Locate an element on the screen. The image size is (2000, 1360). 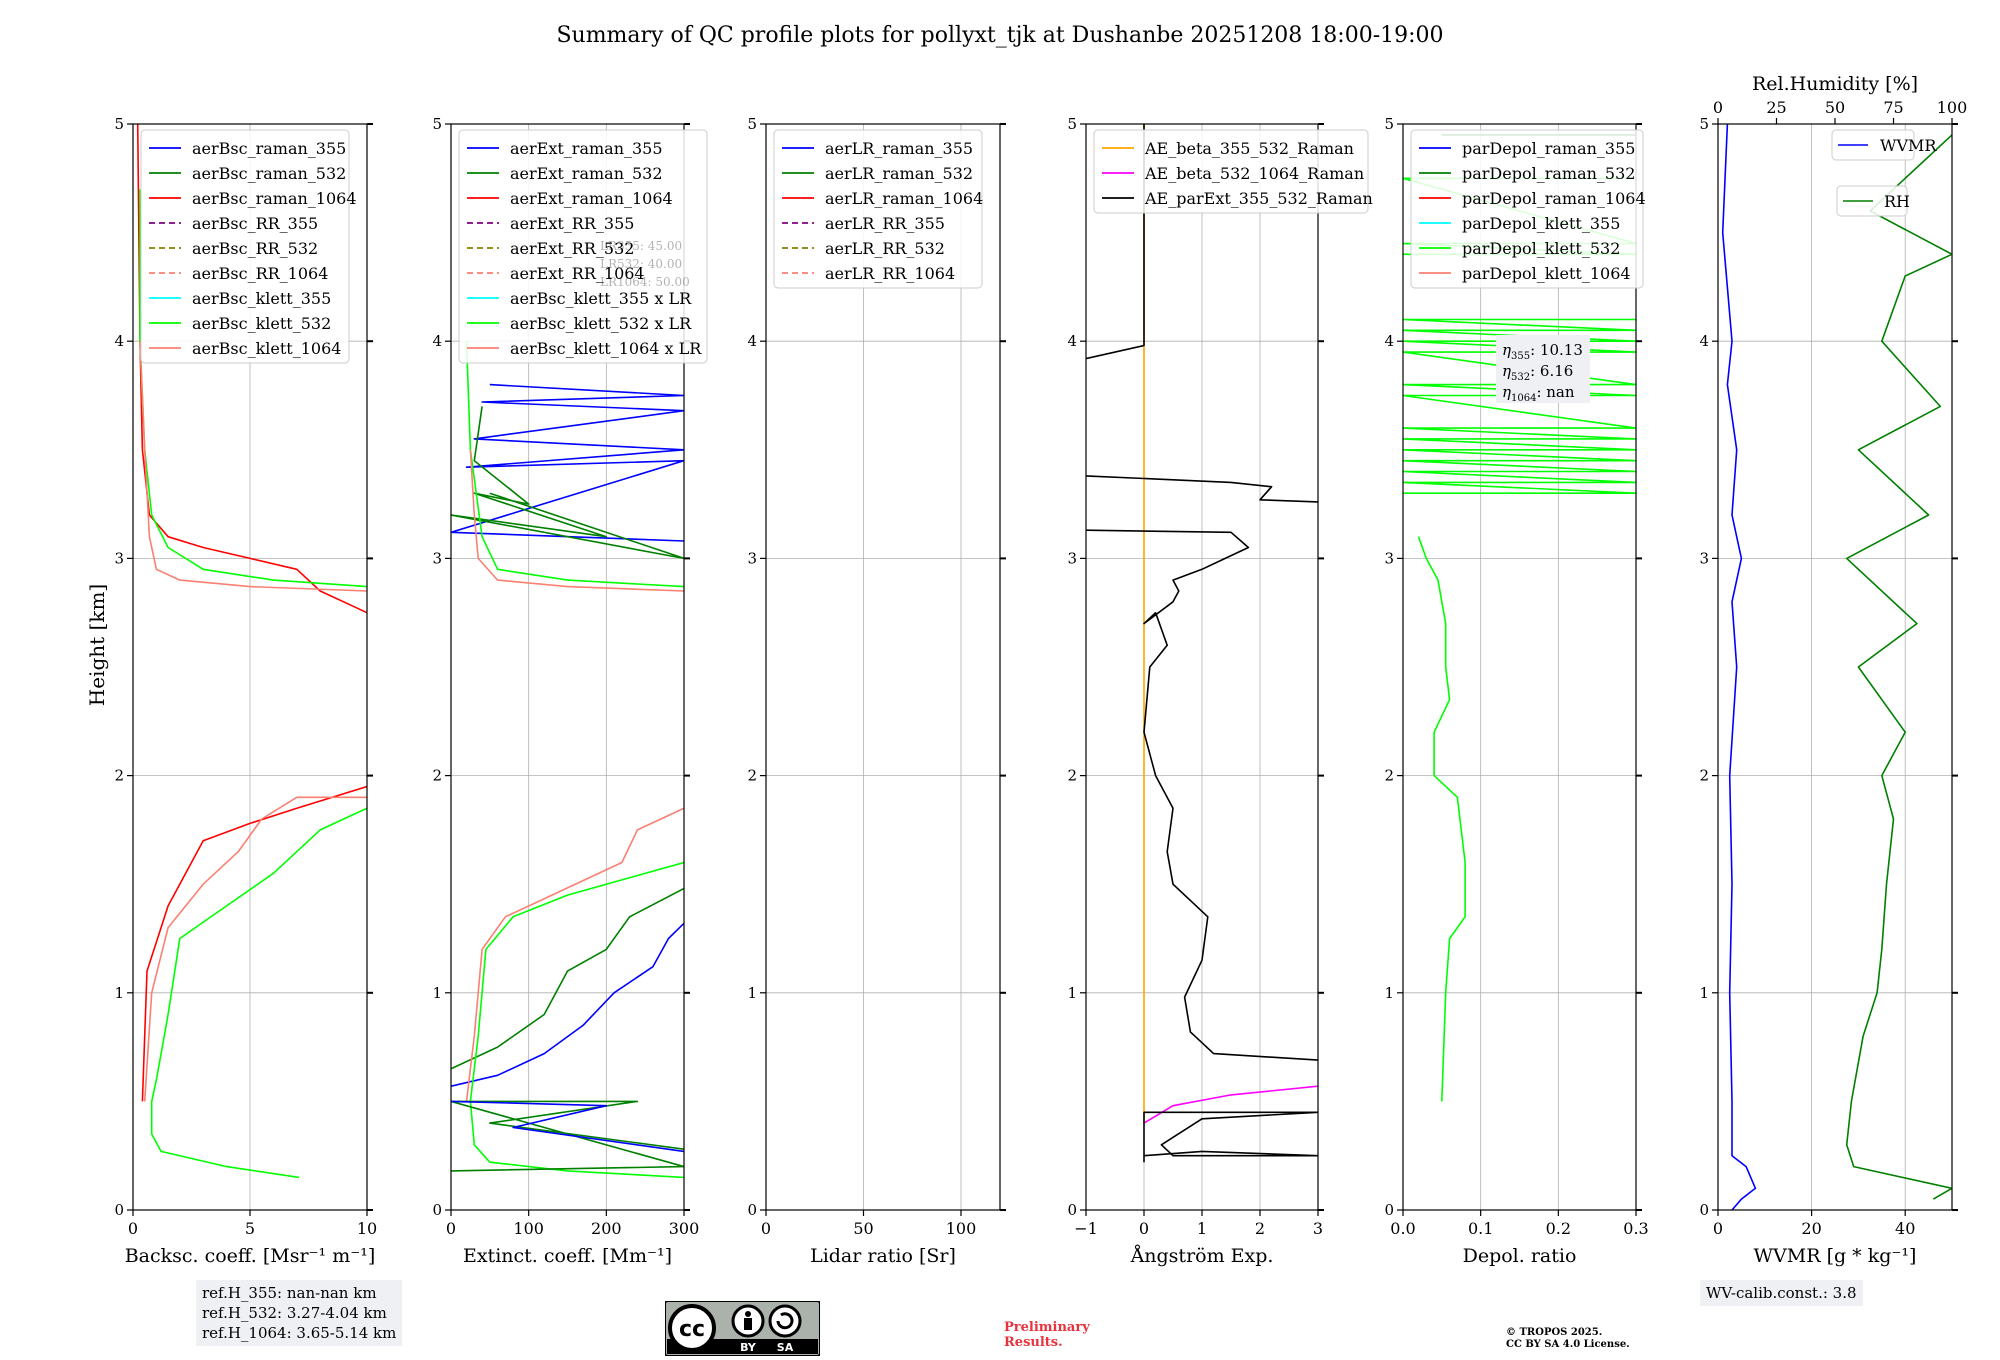
eta-532: η532: 6.16 is located at coordinates (1537, 372).